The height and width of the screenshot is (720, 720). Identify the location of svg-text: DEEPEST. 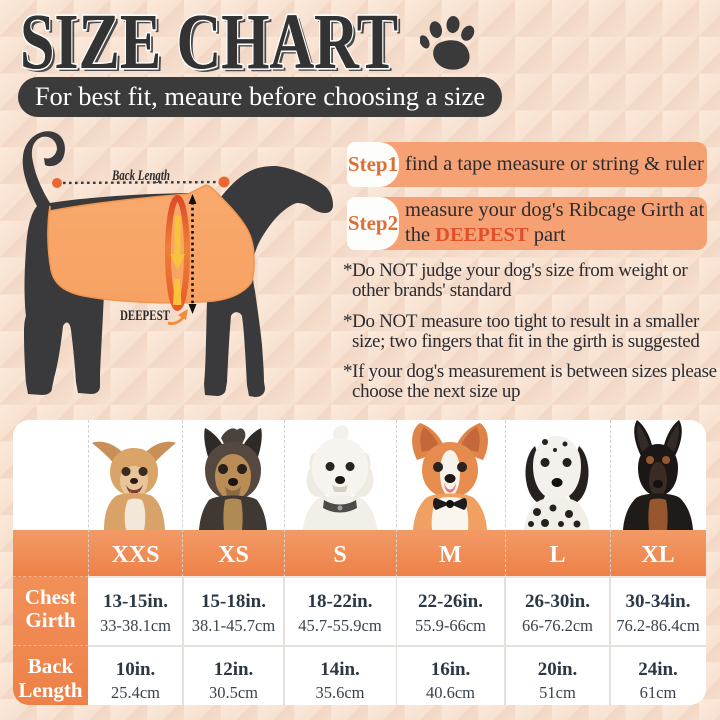
(145, 316).